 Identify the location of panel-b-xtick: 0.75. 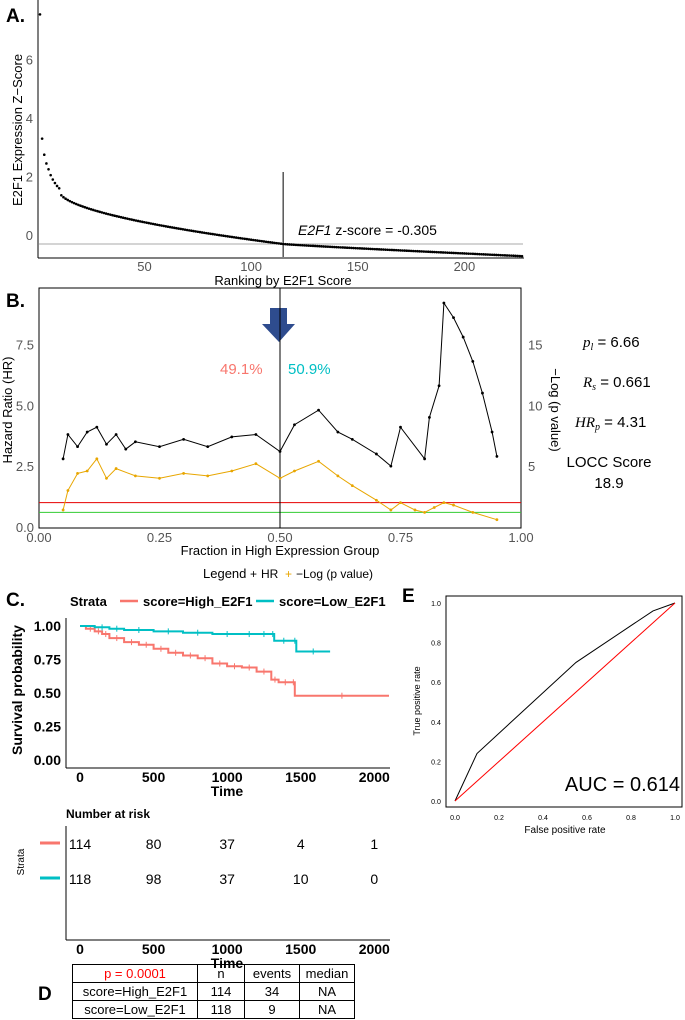
(400, 537).